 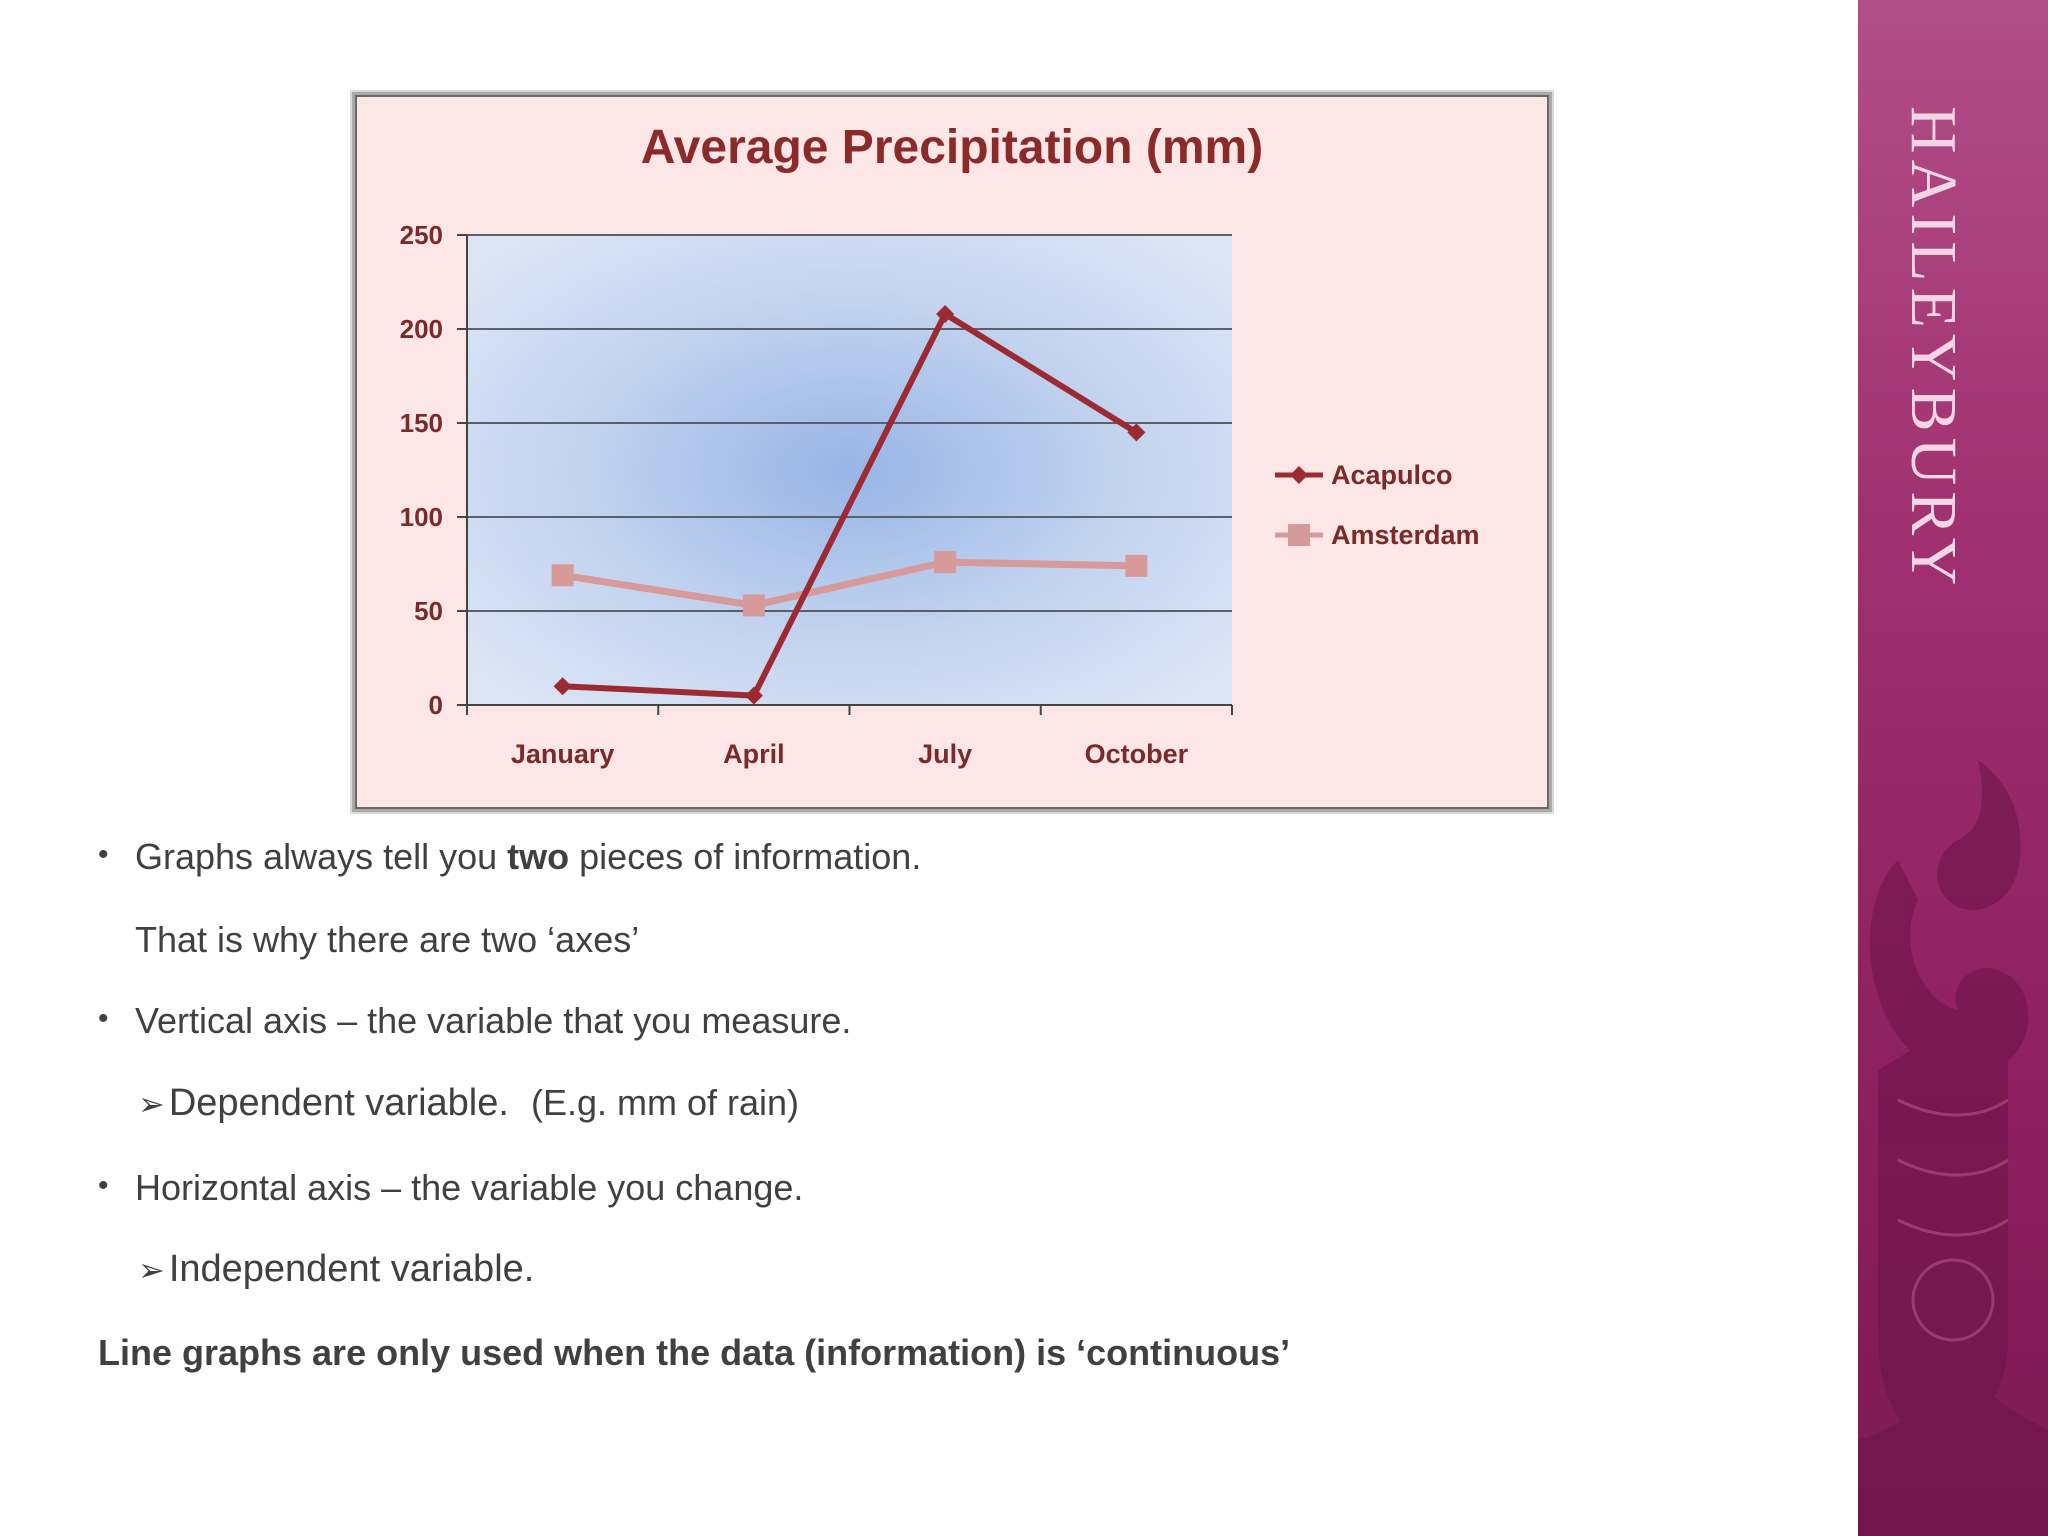 I want to click on legend-label: Acapulco, so click(x=1392, y=475).